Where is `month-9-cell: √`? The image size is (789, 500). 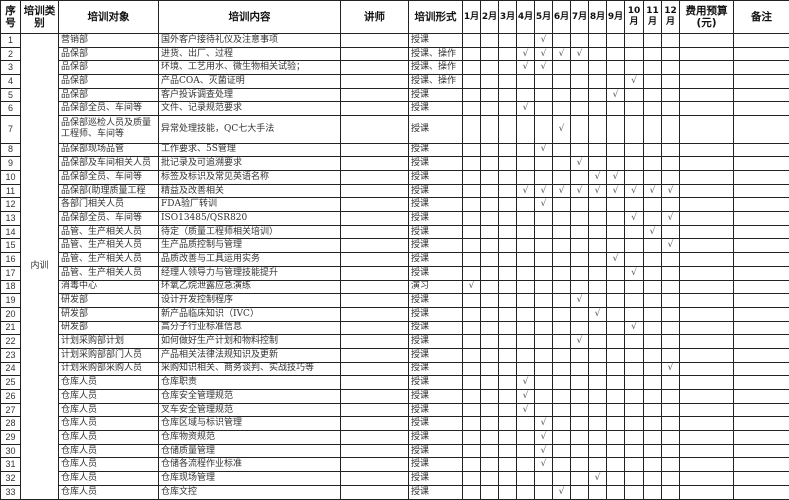 month-9-cell: √ is located at coordinates (615, 191).